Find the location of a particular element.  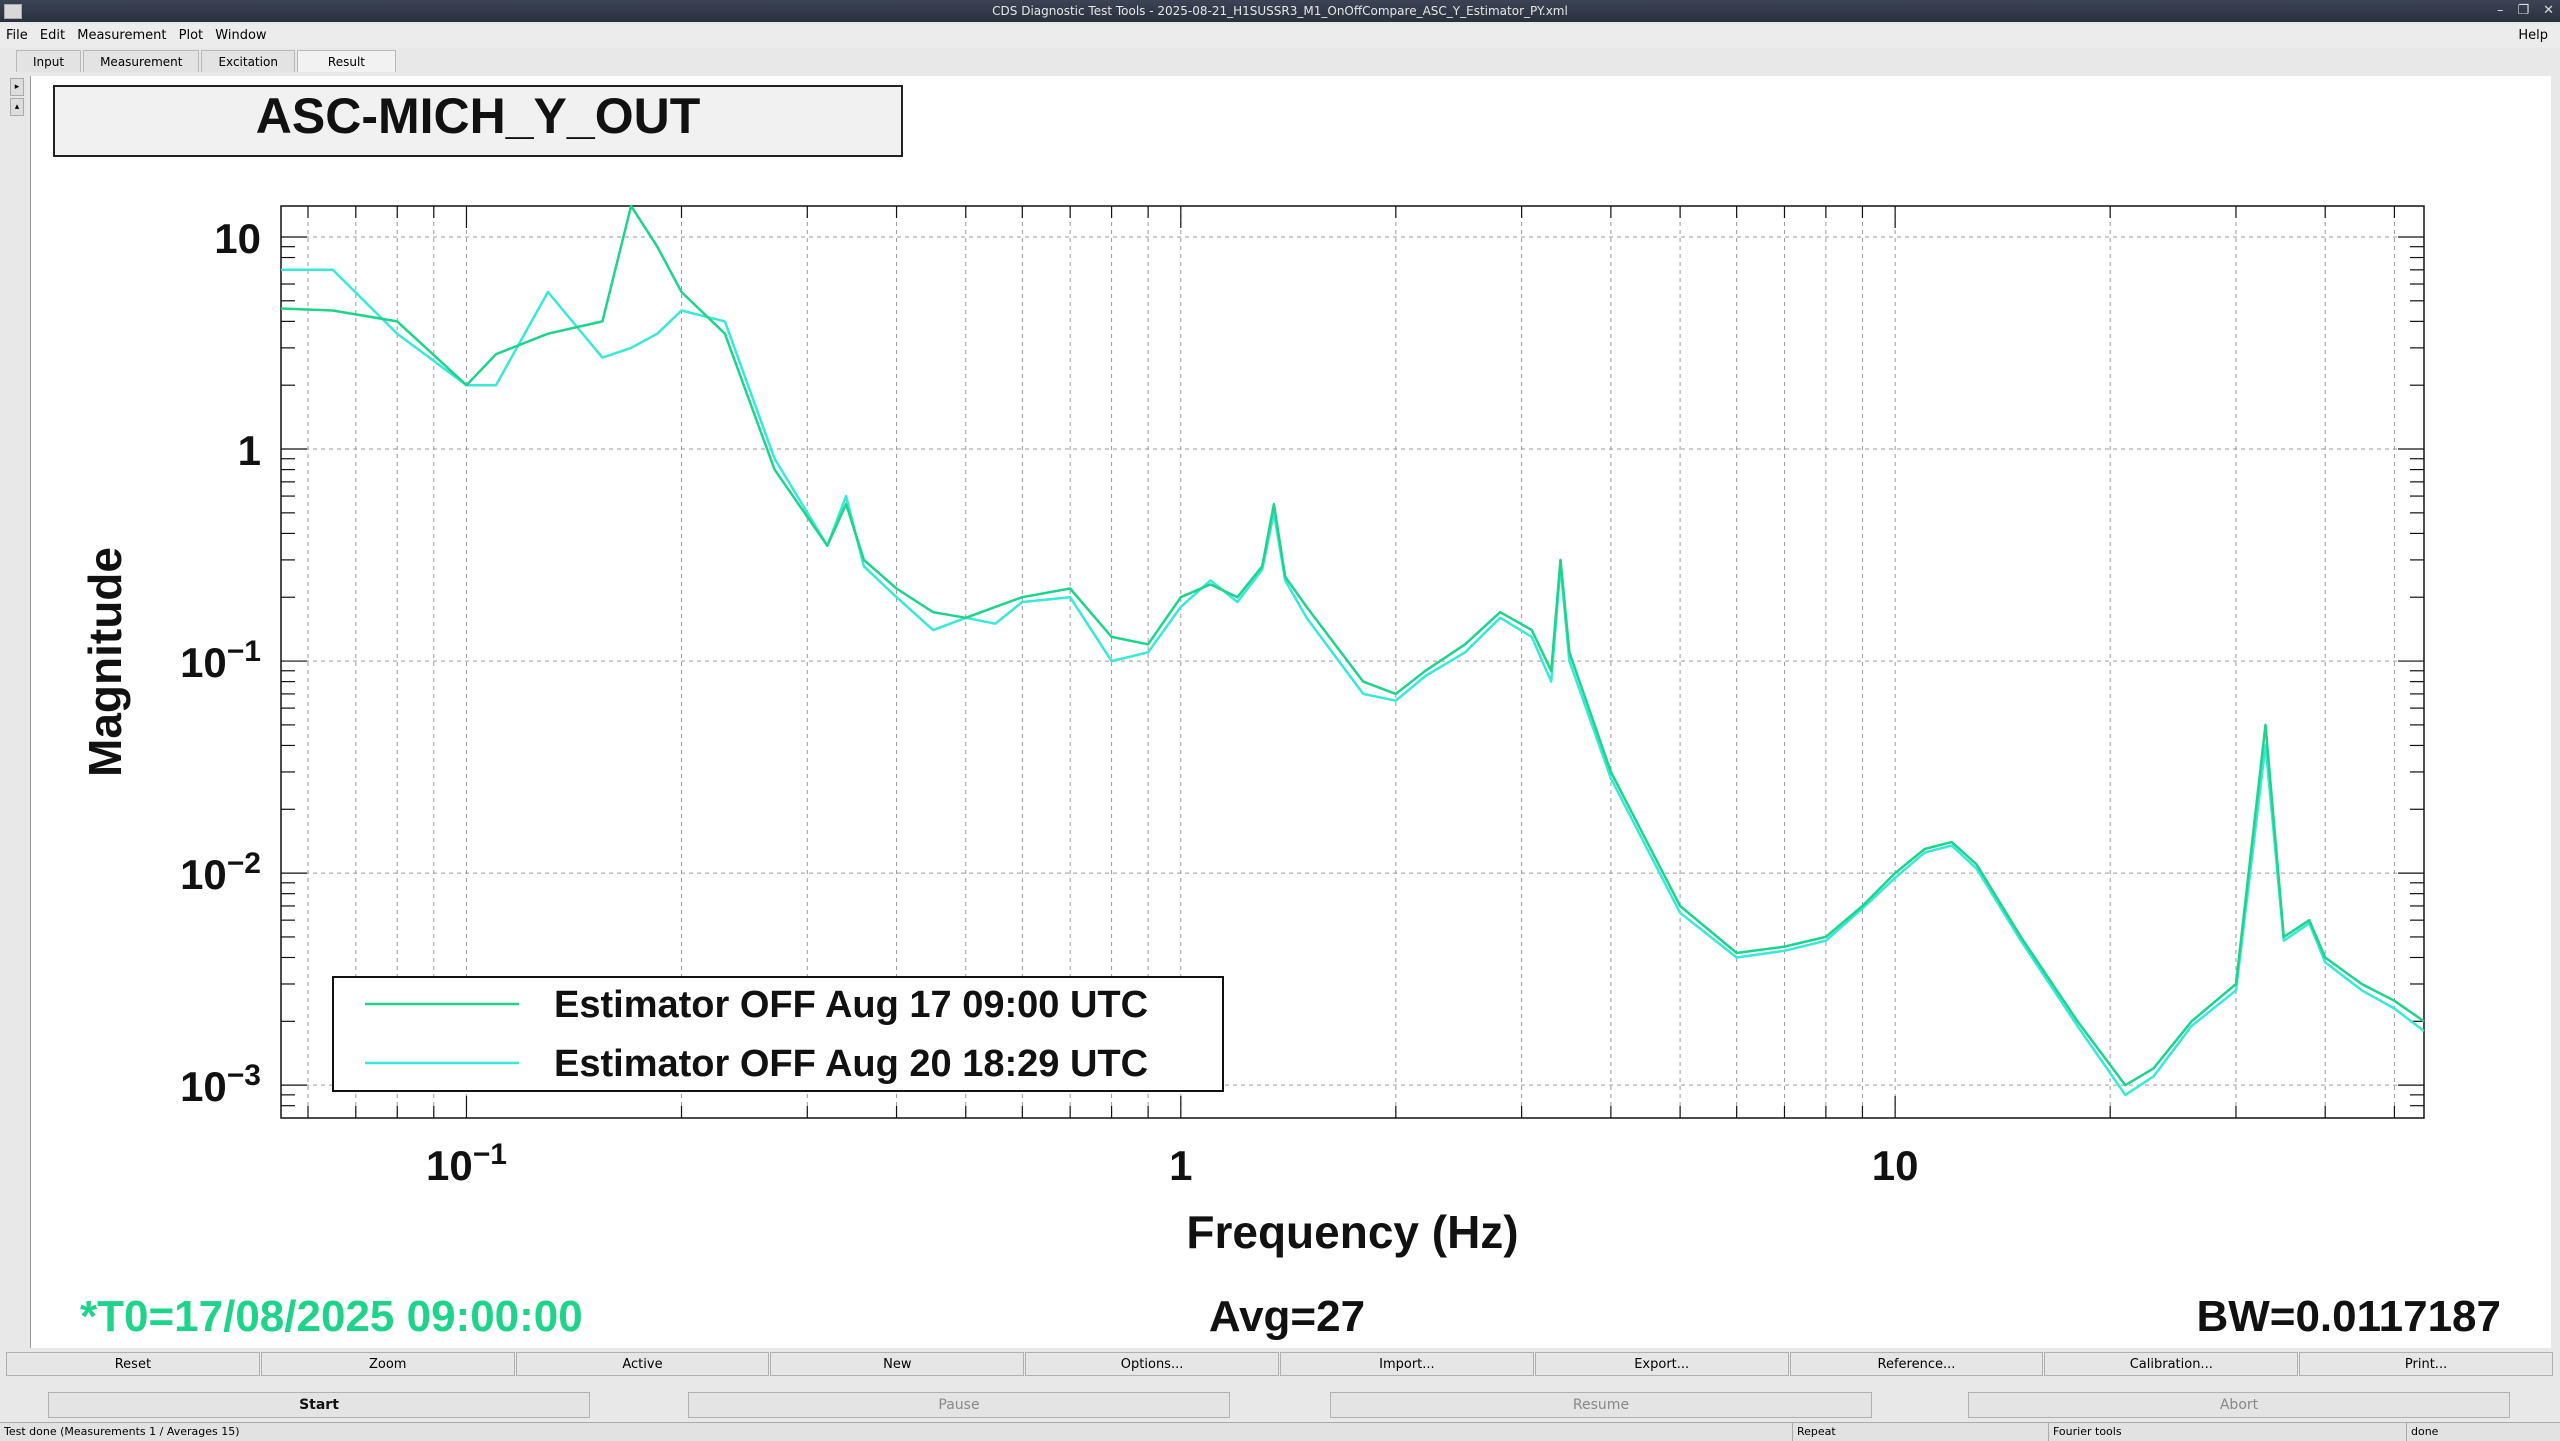

pause-button: Pause is located at coordinates (959, 1405).